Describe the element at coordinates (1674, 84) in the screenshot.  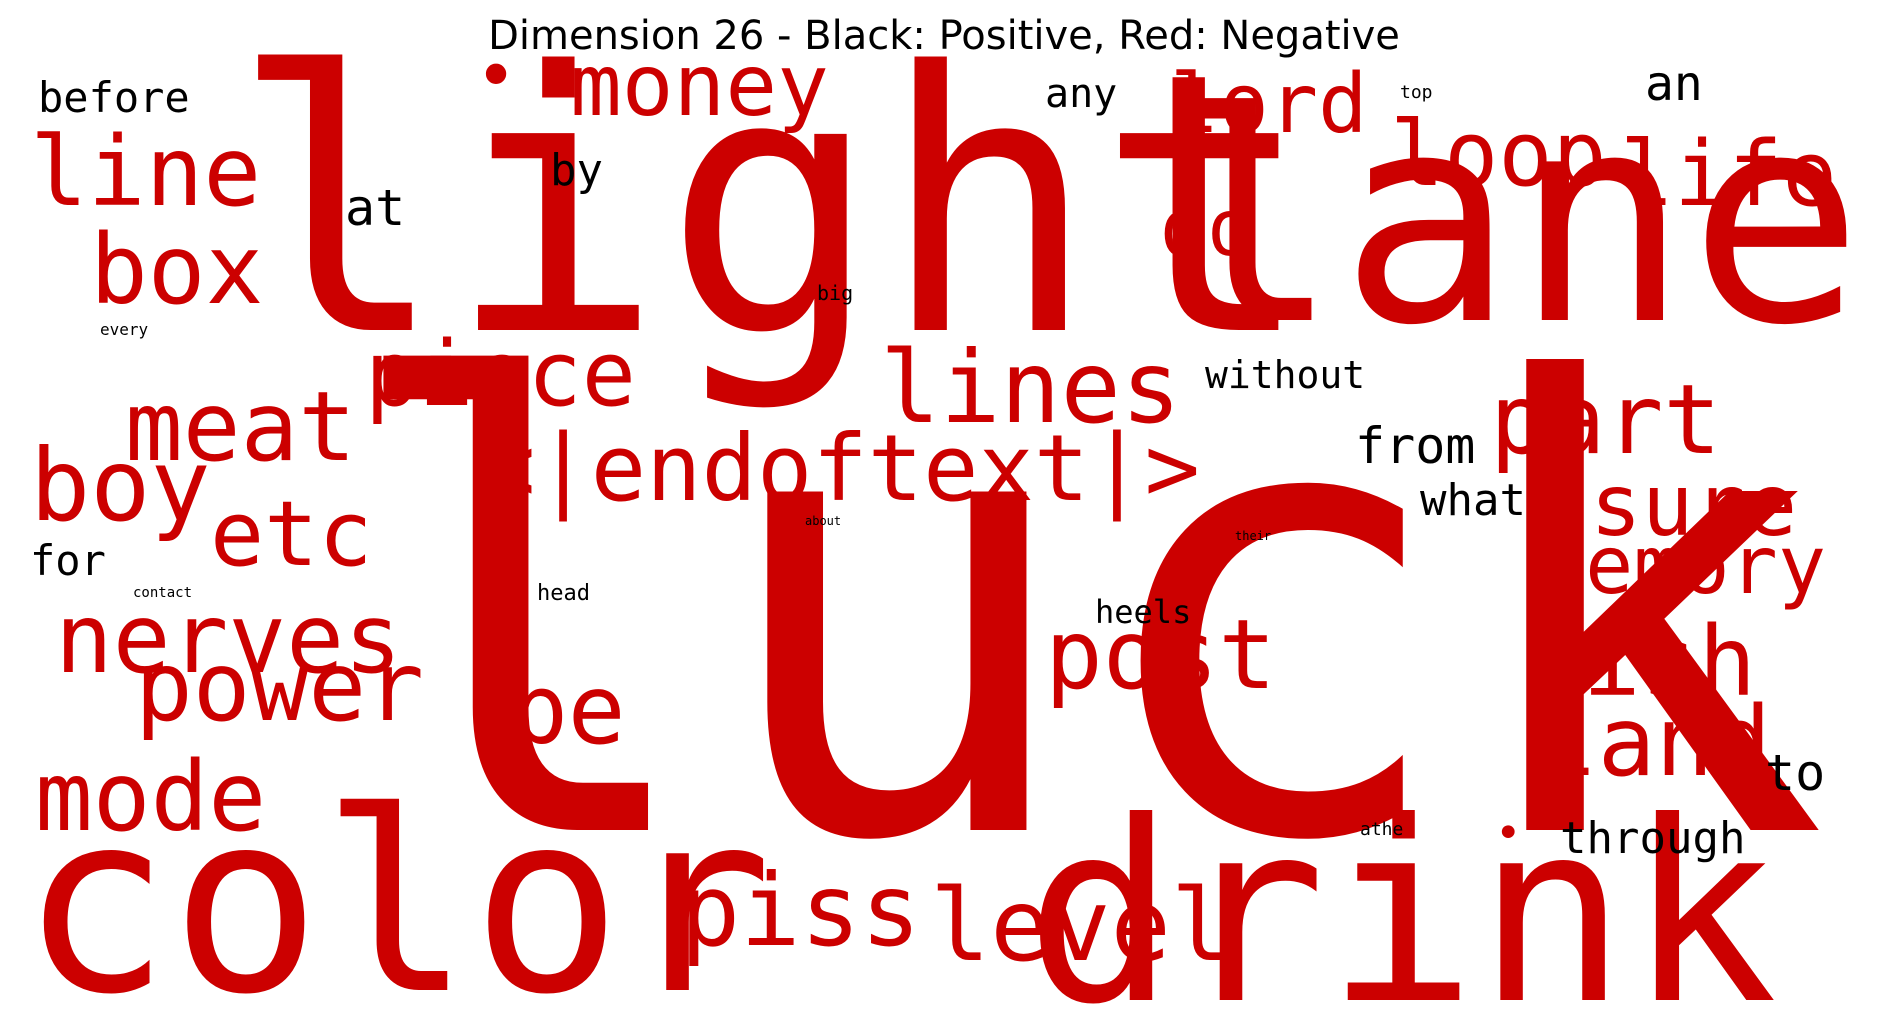
I see `word-an: an` at that location.